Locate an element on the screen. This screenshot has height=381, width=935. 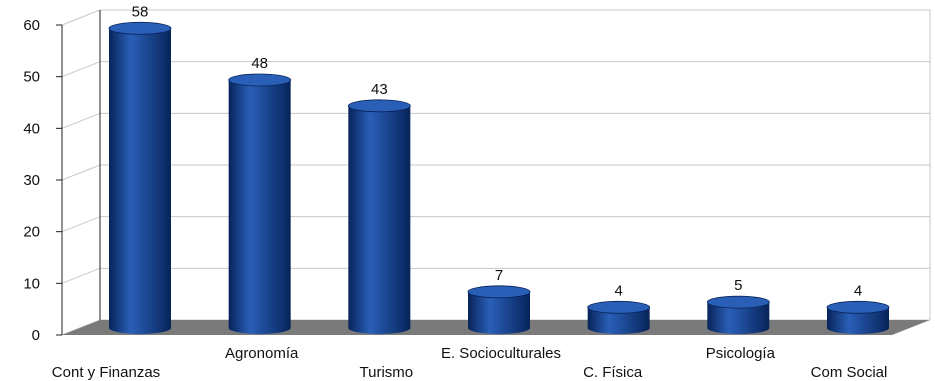
category-label: Psicología is located at coordinates (741, 353).